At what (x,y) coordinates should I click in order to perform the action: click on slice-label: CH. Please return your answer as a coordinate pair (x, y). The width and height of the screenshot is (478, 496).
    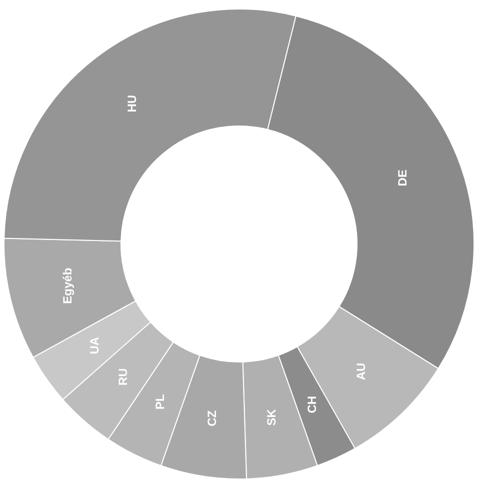
    Looking at the image, I should click on (312, 405).